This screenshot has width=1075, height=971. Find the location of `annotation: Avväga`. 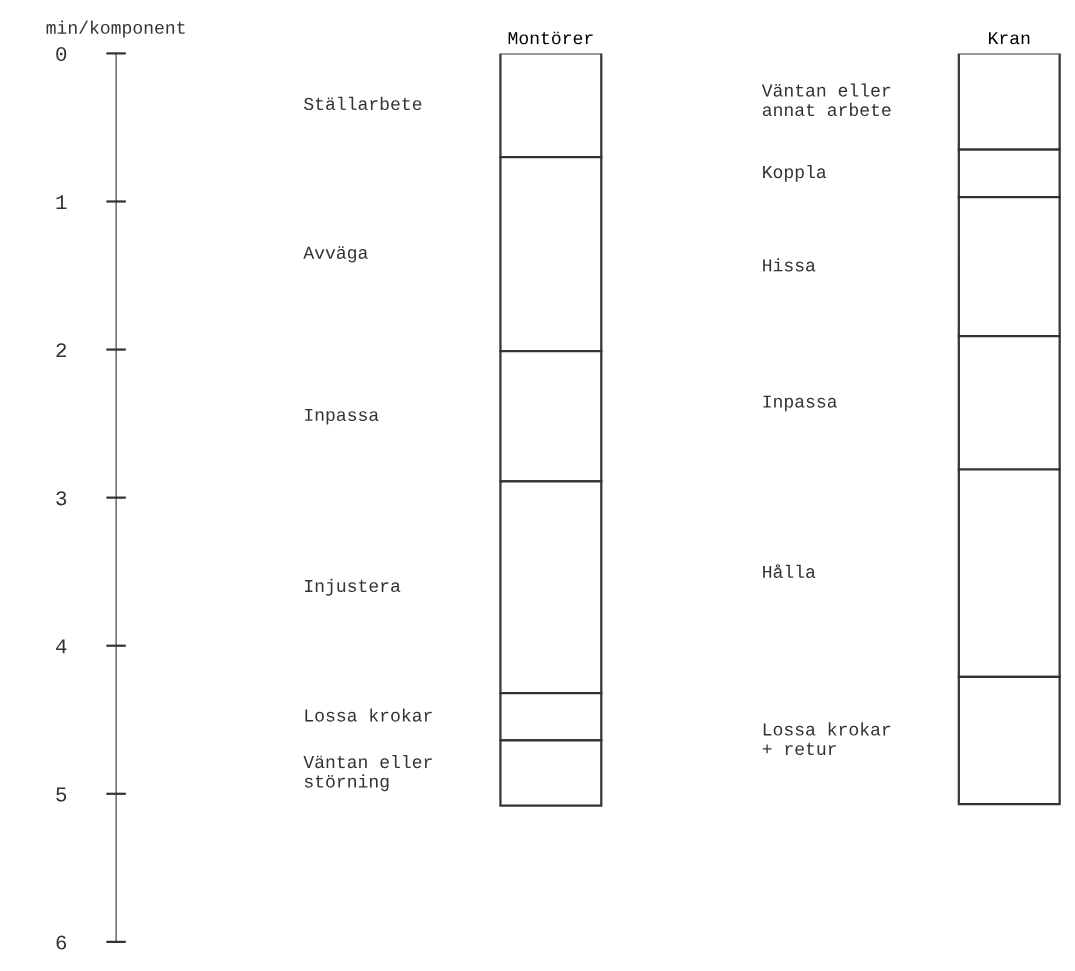

annotation: Avväga is located at coordinates (335, 254).